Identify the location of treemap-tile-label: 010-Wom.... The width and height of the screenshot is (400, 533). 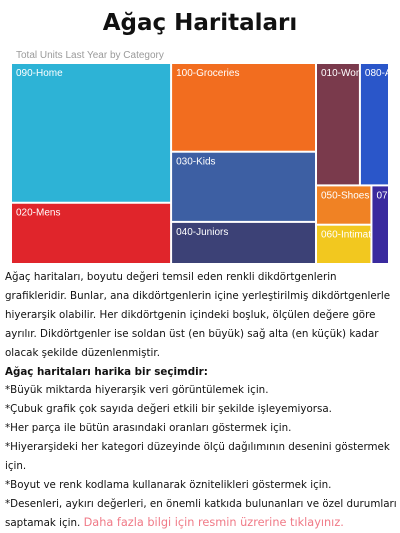
(347, 73).